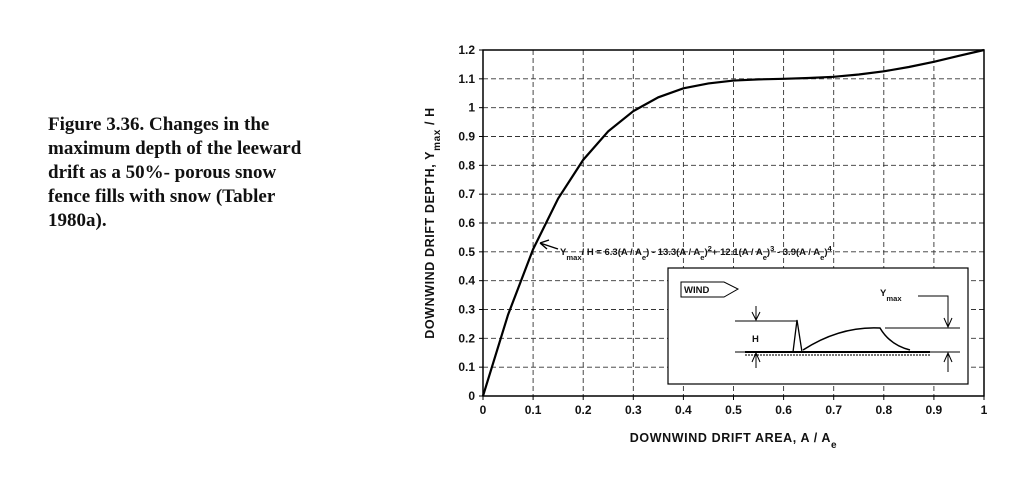  Describe the element at coordinates (466, 165) in the screenshot. I see `y-tick-label: 0.8` at that location.